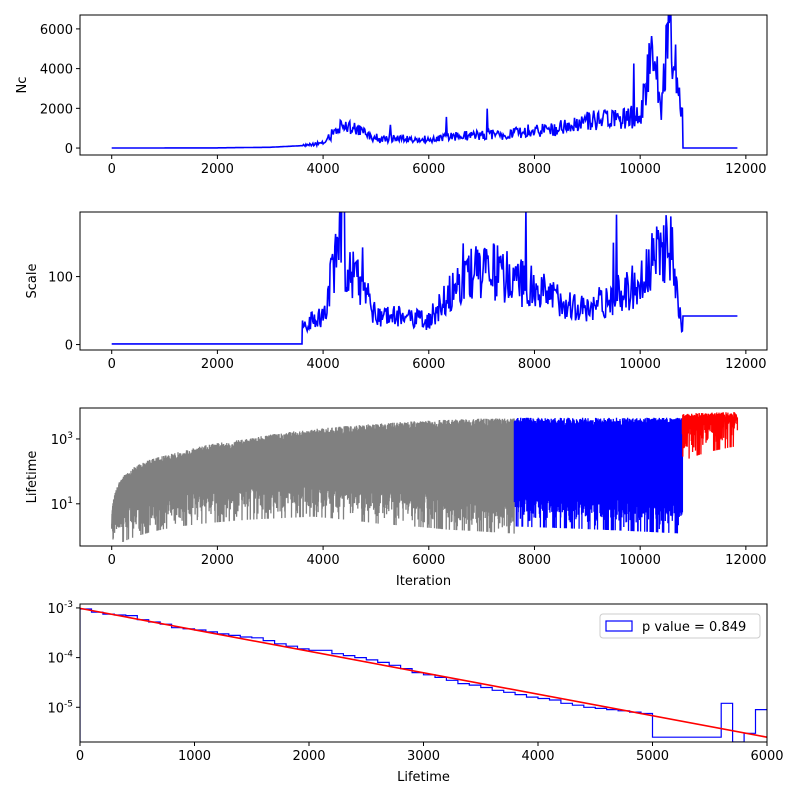  What do you see at coordinates (56, 109) in the screenshot?
I see `nc-ytick-label-2000: 2000` at bounding box center [56, 109].